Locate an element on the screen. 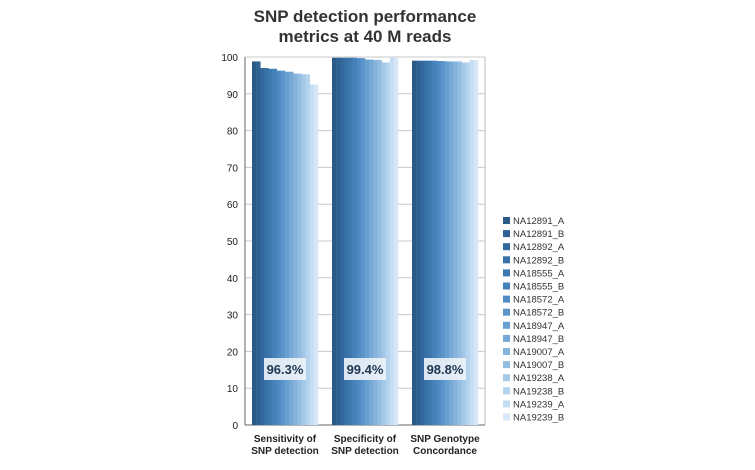 This screenshot has width=755, height=470. summary-label: 96.3% is located at coordinates (285, 369).